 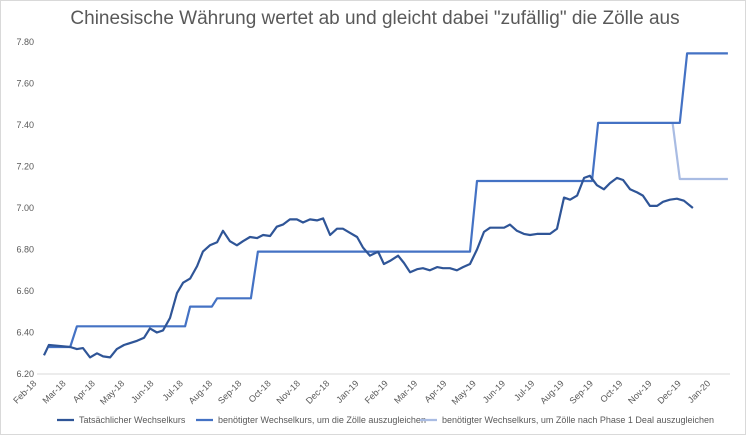 What do you see at coordinates (132, 420) in the screenshot?
I see `legend-label: Tatsächlicher Wechselkurs` at bounding box center [132, 420].